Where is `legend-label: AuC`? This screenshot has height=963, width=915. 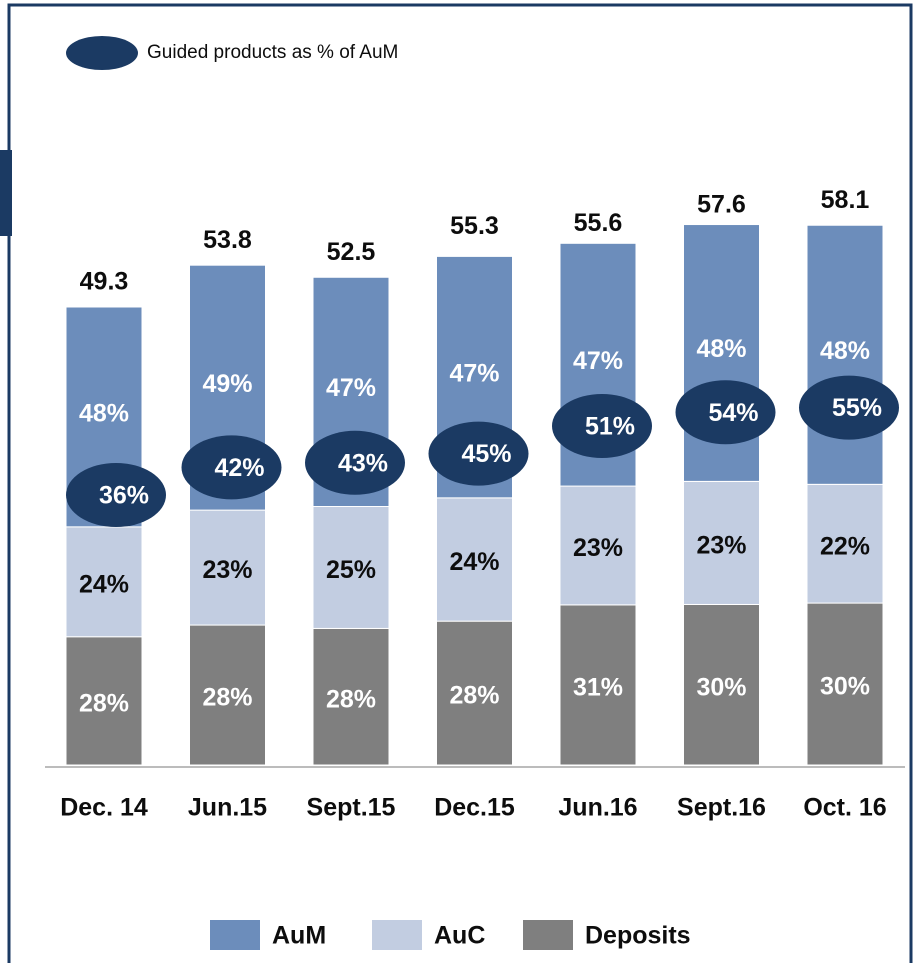 legend-label: AuC is located at coordinates (459, 936).